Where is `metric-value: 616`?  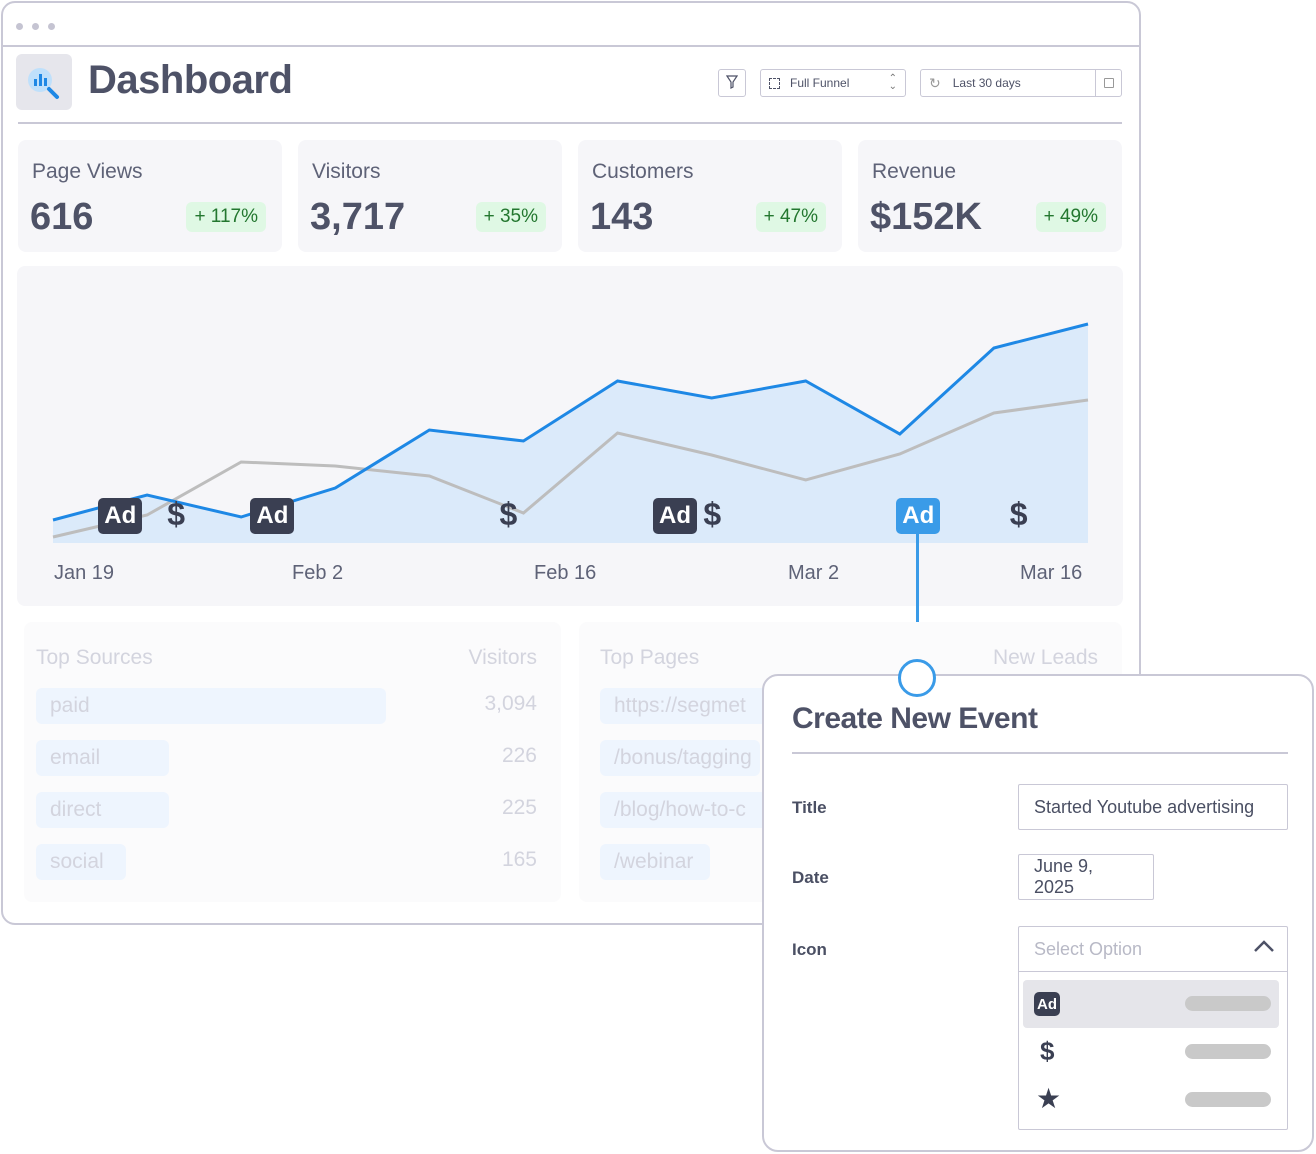
metric-value: 616 is located at coordinates (62, 217).